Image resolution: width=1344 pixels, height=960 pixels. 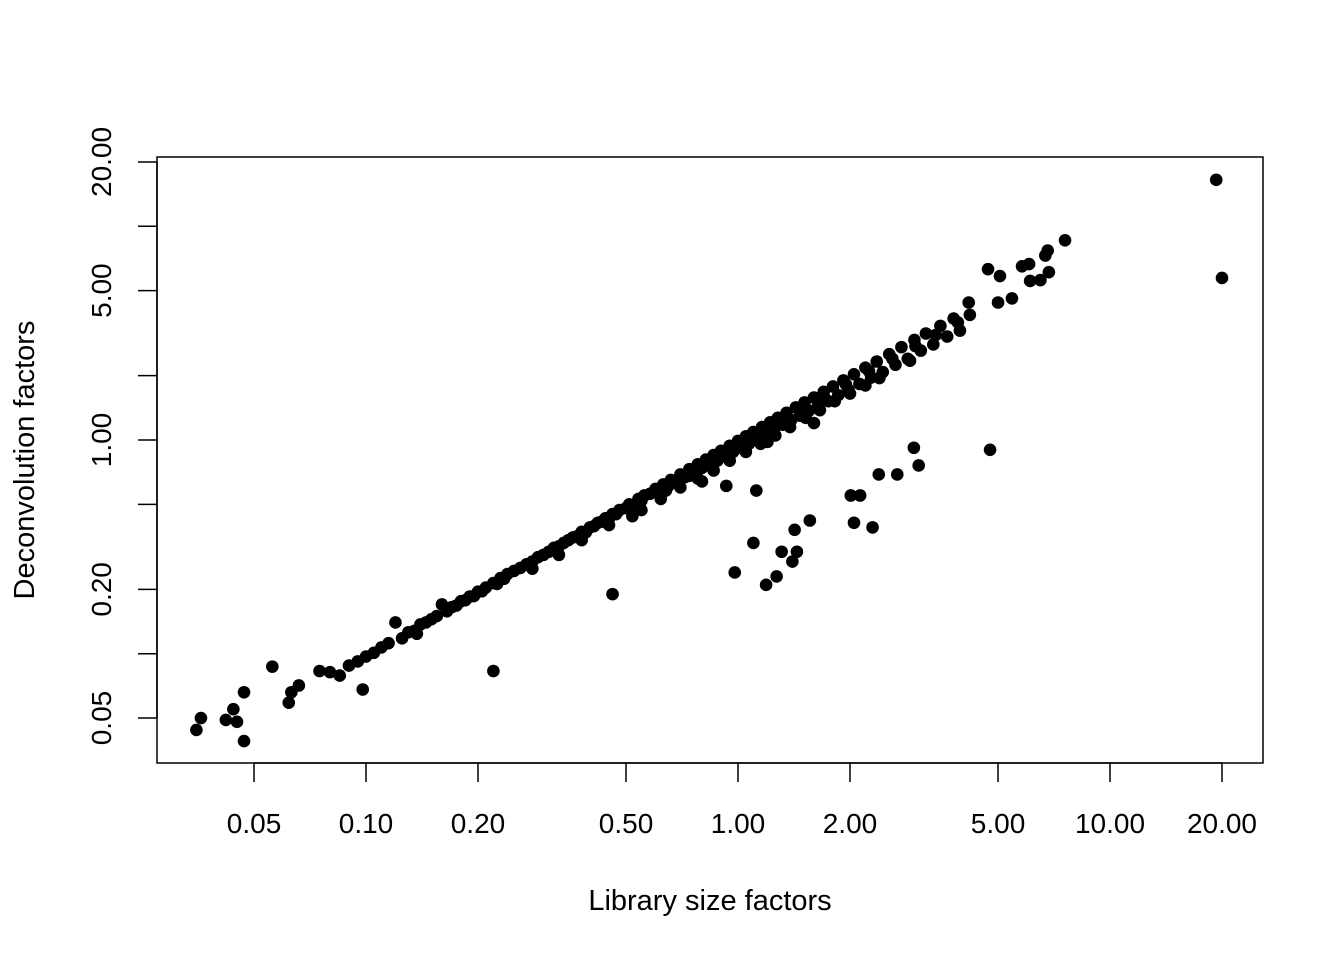 I want to click on y-tick-label: 0.20, so click(x=101, y=589).